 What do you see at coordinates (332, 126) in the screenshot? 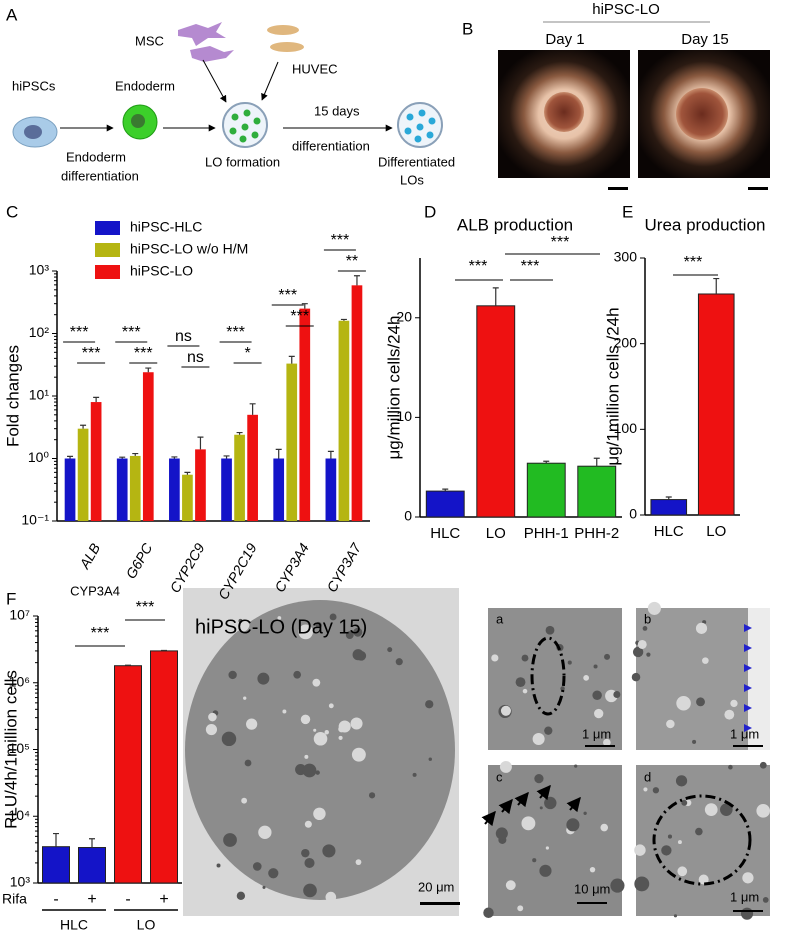
I see `dots` at bounding box center [332, 126].